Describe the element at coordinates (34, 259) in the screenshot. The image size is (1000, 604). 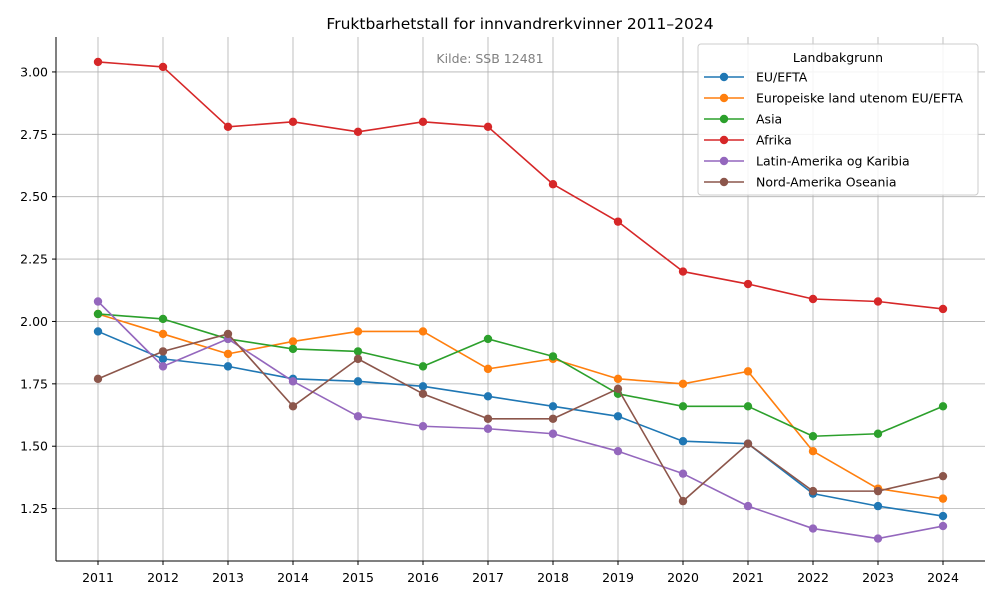
I see `y-tick-label: 2.25` at that location.